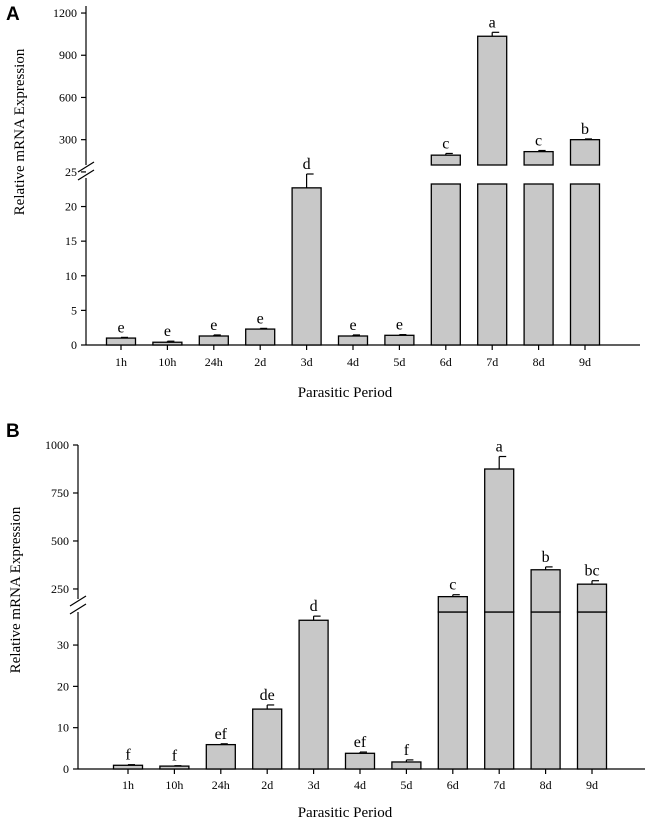 The height and width of the screenshot is (825, 671). Describe the element at coordinates (65, 13) in the screenshot. I see `panel-a-y-tick-label: 1200` at that location.